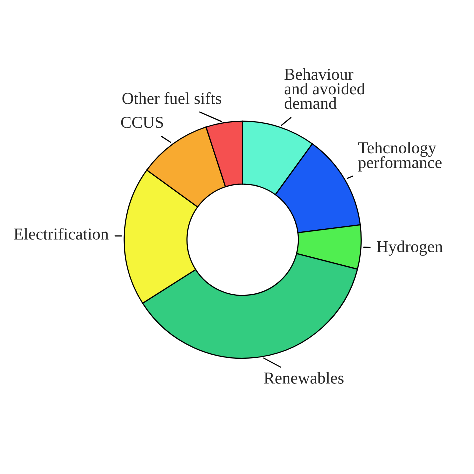 This screenshot has width=474, height=474. What do you see at coordinates (61, 234) in the screenshot?
I see `slice-label: Electrification` at bounding box center [61, 234].